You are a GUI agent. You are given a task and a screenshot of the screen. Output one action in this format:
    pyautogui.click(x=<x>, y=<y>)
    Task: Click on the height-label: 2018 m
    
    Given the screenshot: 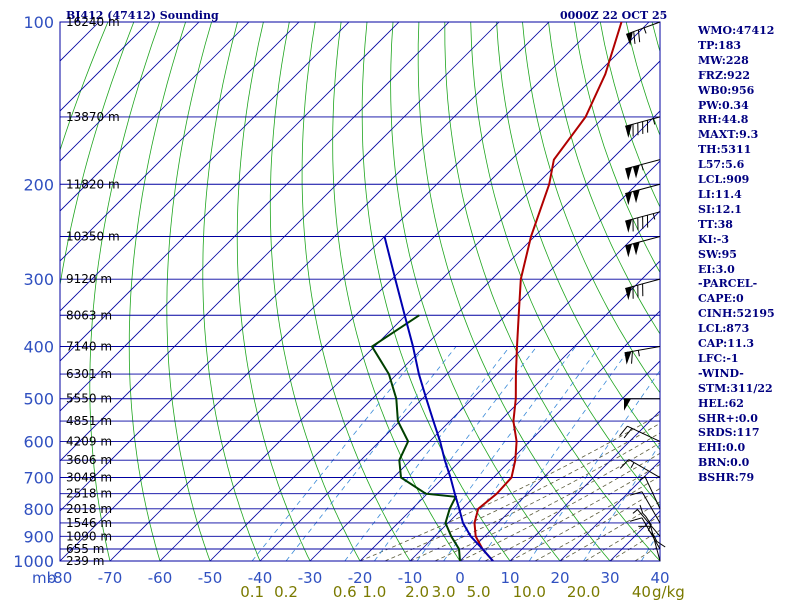 What is the action you would take?
    pyautogui.click(x=89, y=509)
    